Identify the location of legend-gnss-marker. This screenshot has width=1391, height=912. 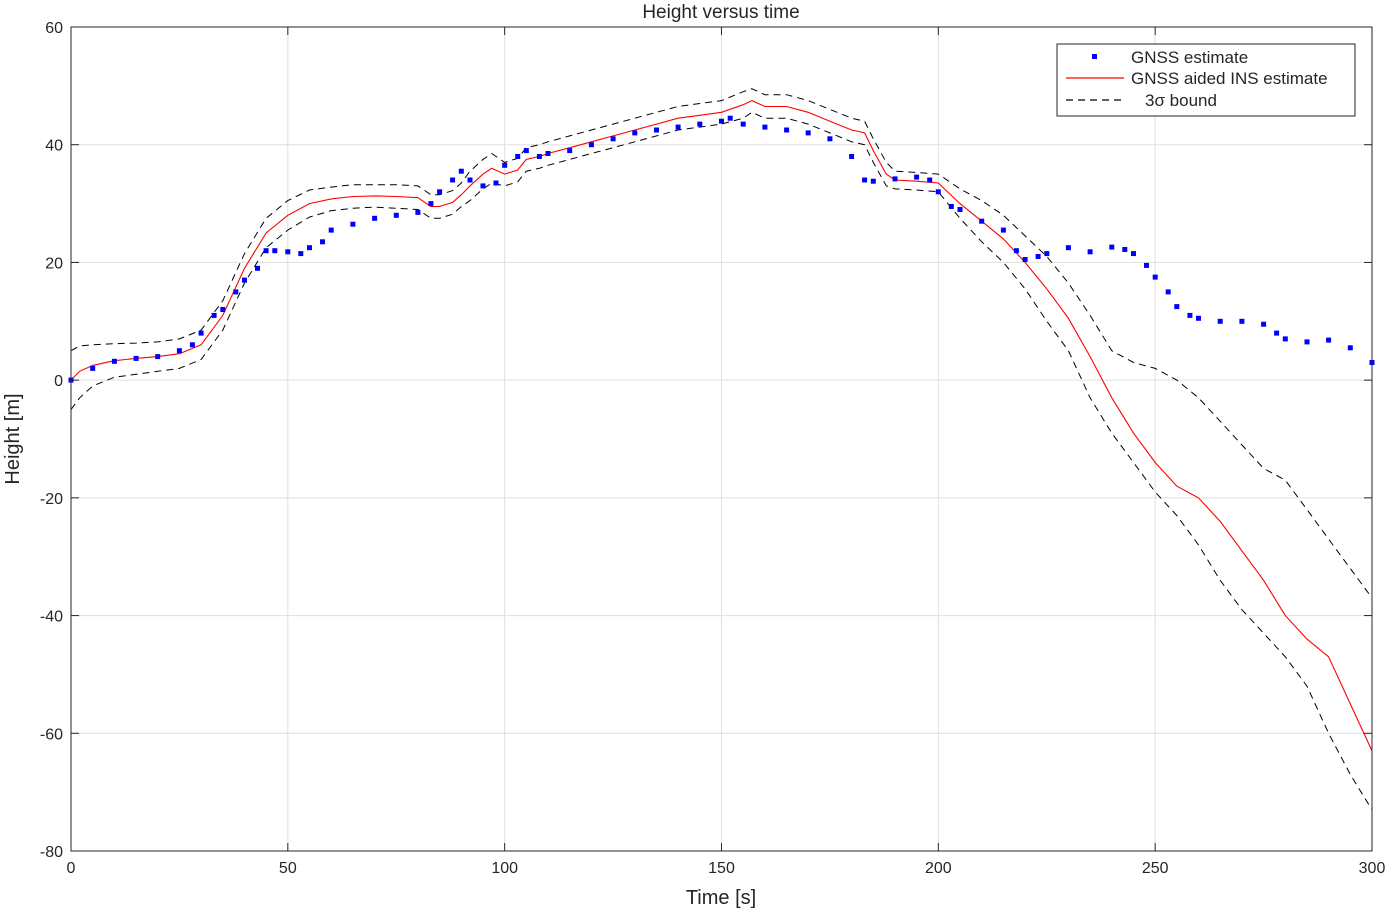
(1094, 56).